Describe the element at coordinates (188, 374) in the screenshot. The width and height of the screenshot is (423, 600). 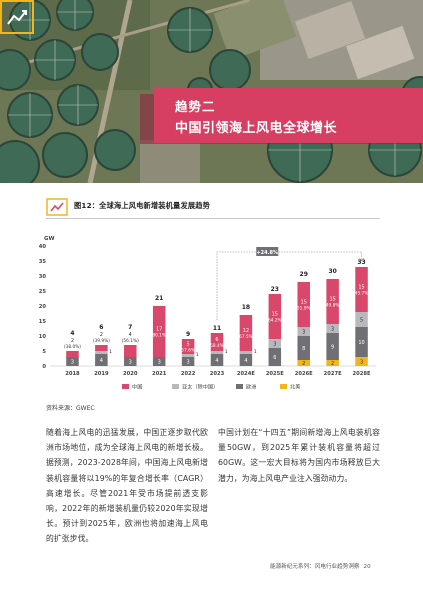
I see `x-tick-label: 2022` at that location.